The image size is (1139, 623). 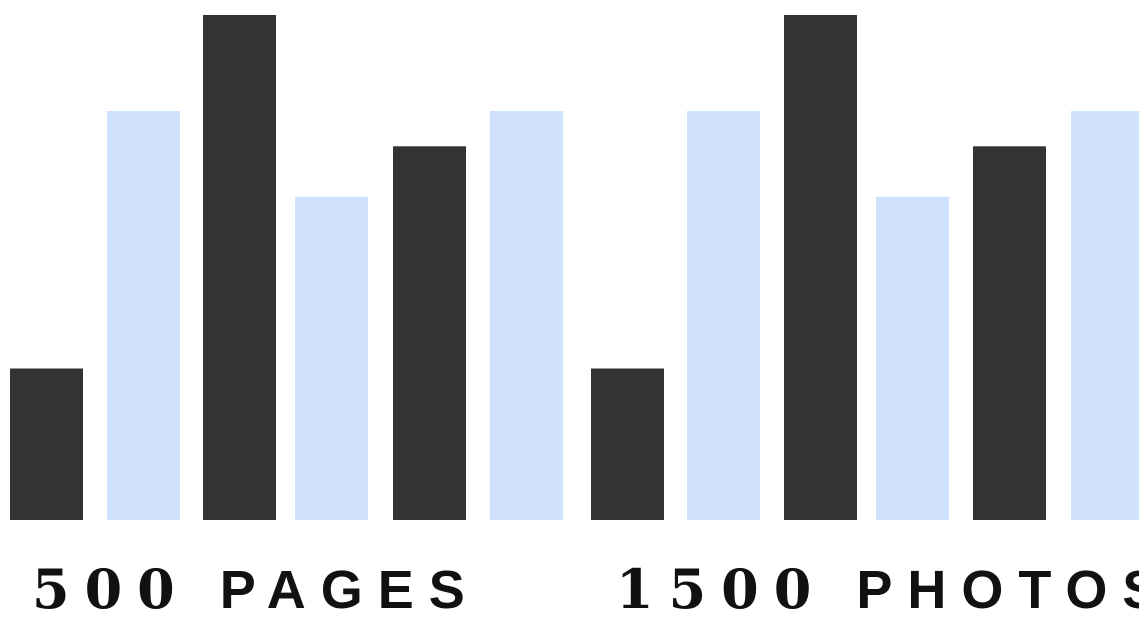 I want to click on pages-caption: 500 PAGES, so click(x=256, y=589).